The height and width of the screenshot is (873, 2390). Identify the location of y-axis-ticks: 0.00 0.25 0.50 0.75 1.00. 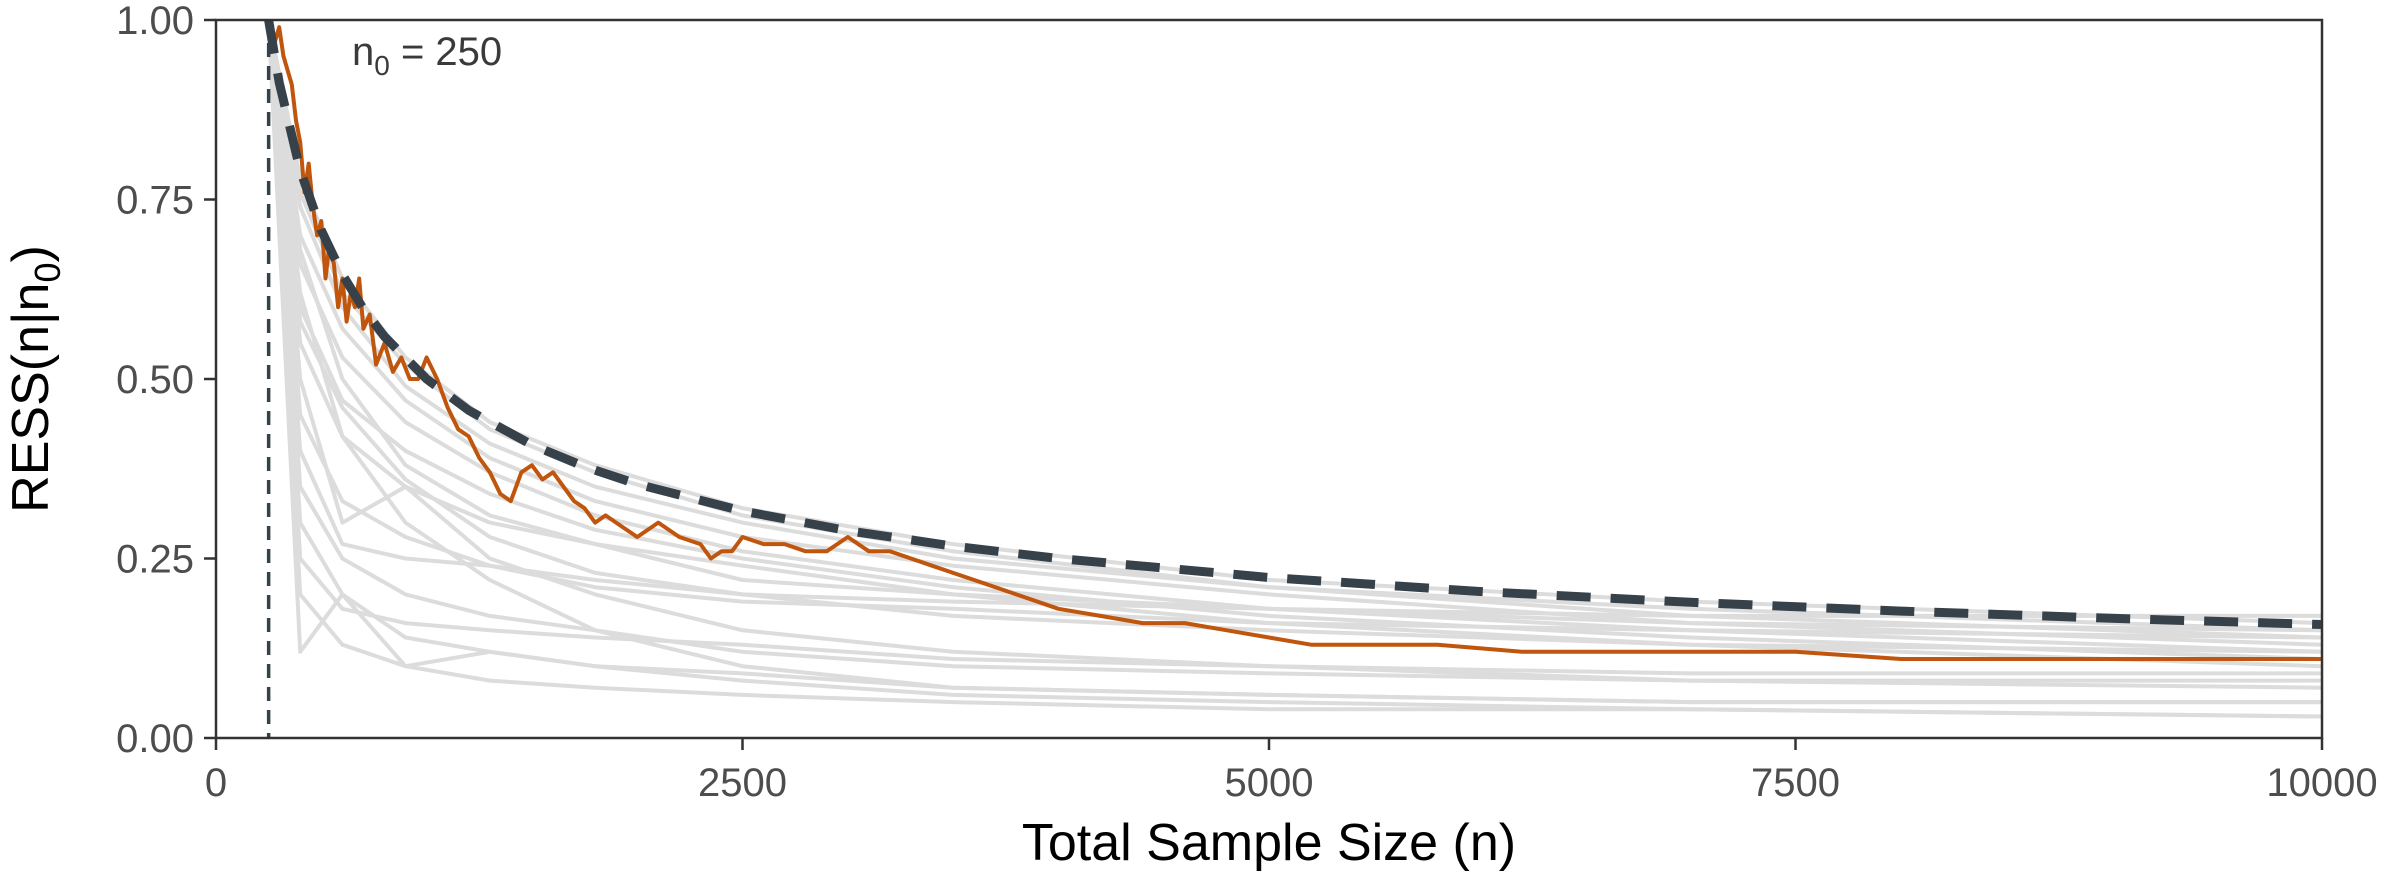
(166, 380).